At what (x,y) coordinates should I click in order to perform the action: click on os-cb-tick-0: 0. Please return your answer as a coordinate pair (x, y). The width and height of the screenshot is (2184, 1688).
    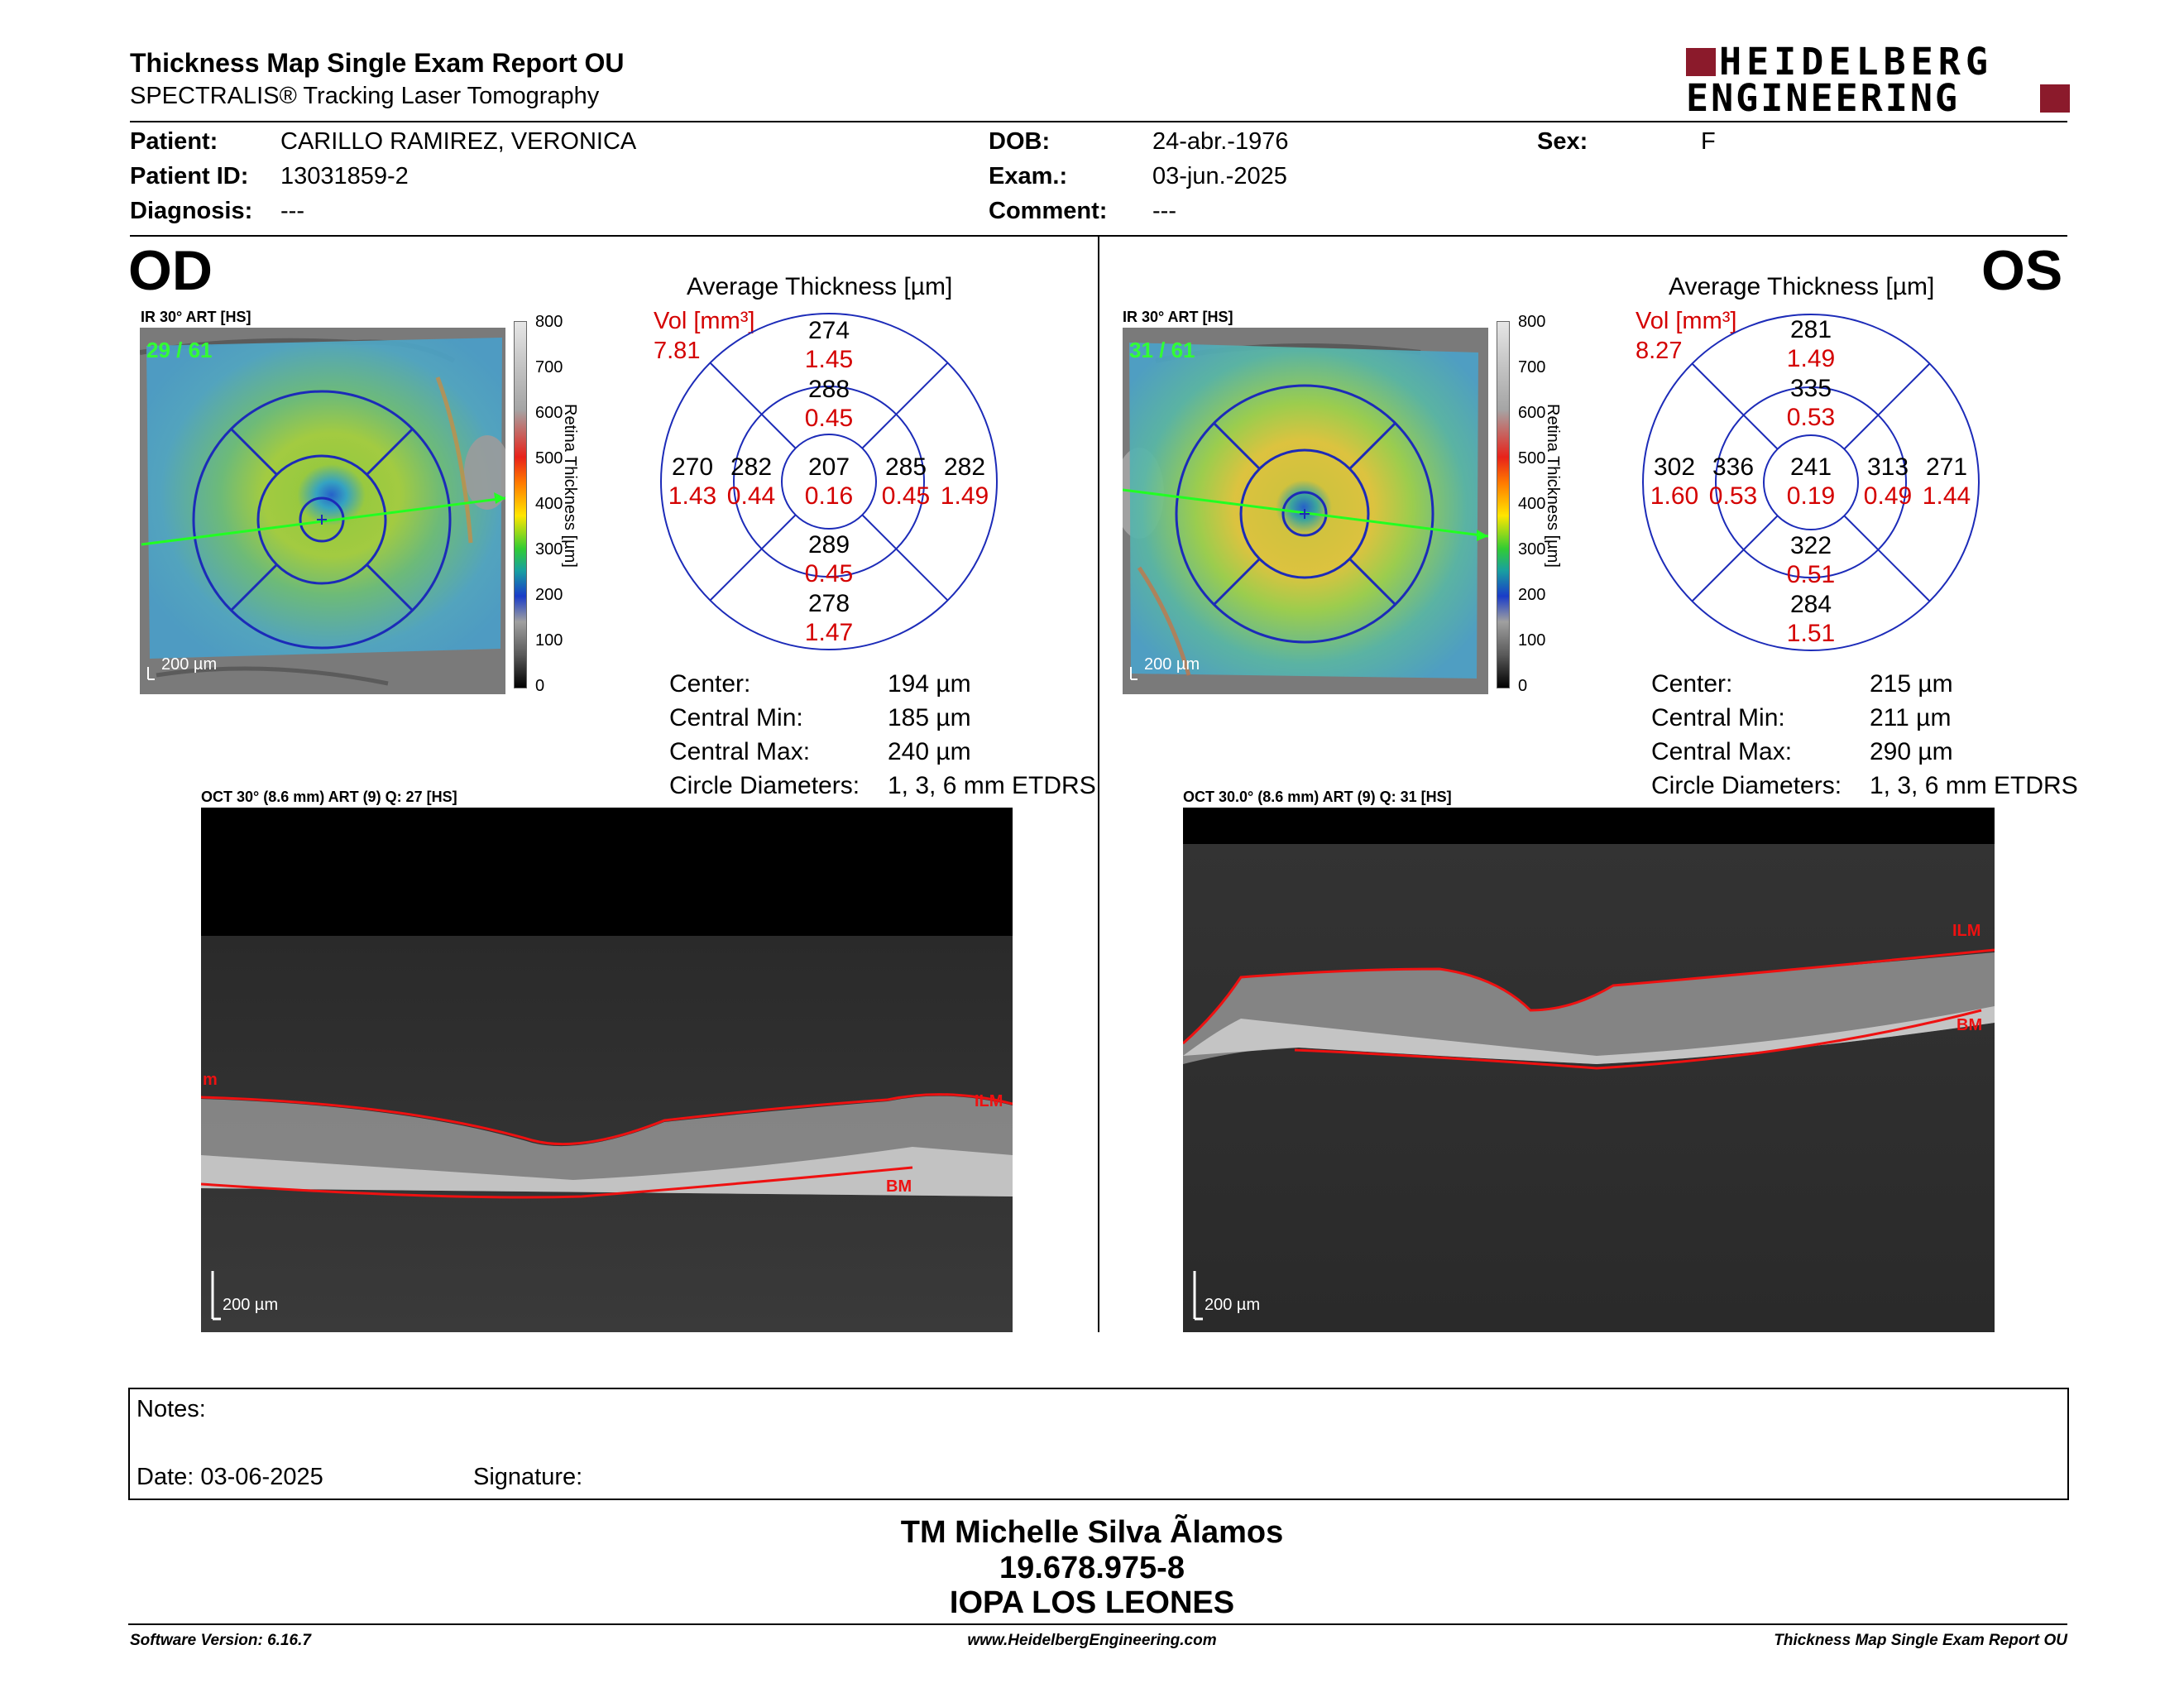
    Looking at the image, I should click on (1523, 686).